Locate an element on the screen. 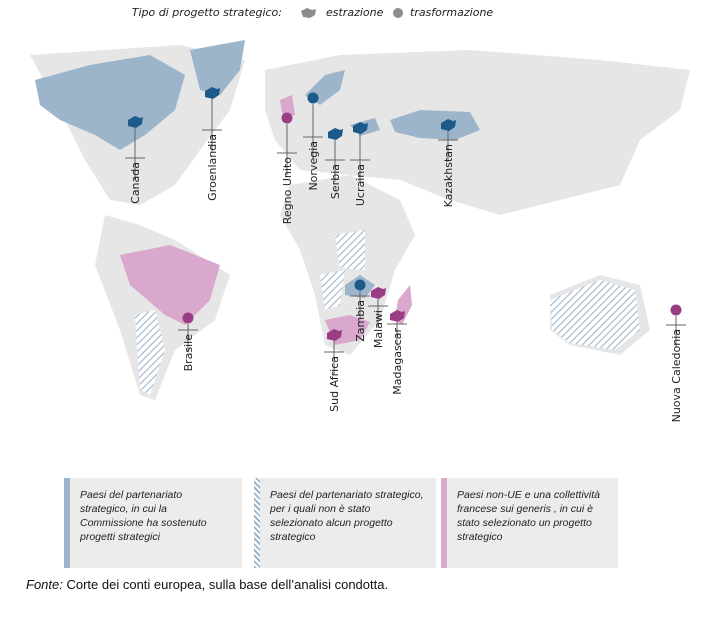  country-label: Brasile is located at coordinates (188, 353).